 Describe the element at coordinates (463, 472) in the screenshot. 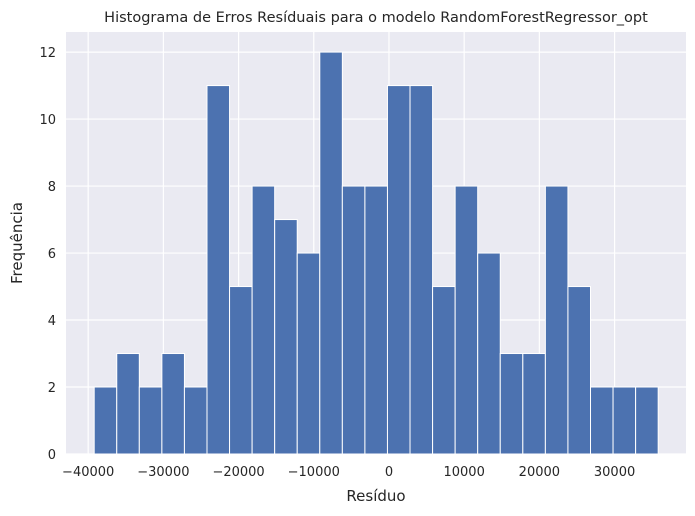

I see `x-tick-label: 10000` at that location.